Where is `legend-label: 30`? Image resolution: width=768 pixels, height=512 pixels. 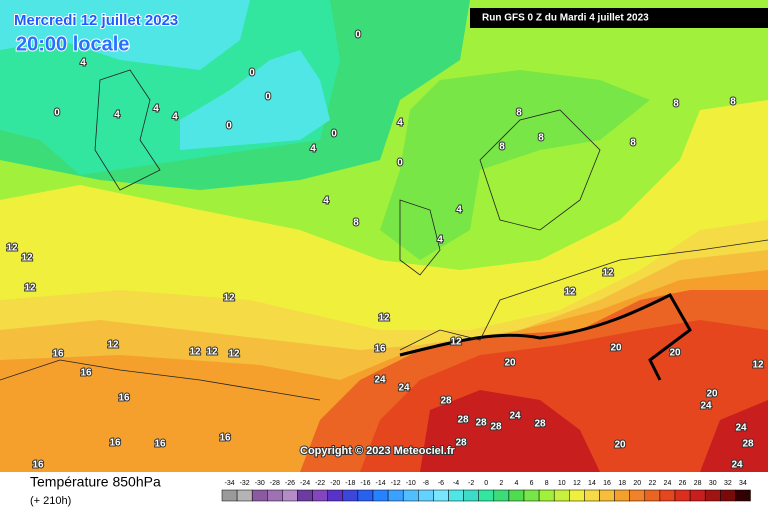
legend-label: 30 is located at coordinates (713, 483).